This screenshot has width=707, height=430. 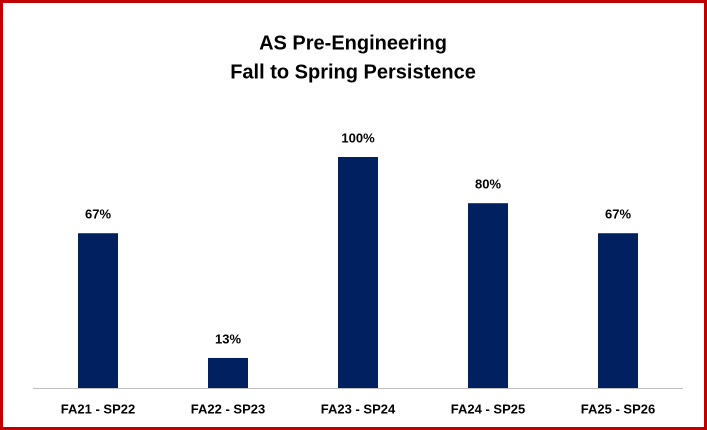 I want to click on x-tick-label: FA23 - SP24, so click(x=358, y=408).